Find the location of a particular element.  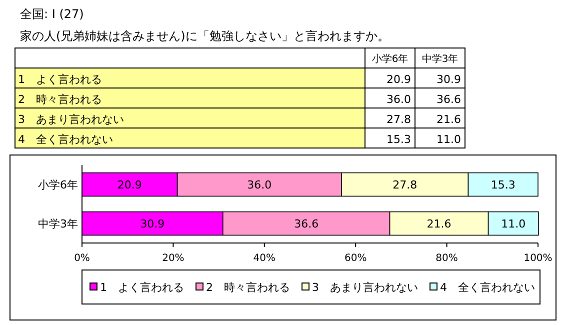

text: 36.6 is located at coordinates (448, 99).